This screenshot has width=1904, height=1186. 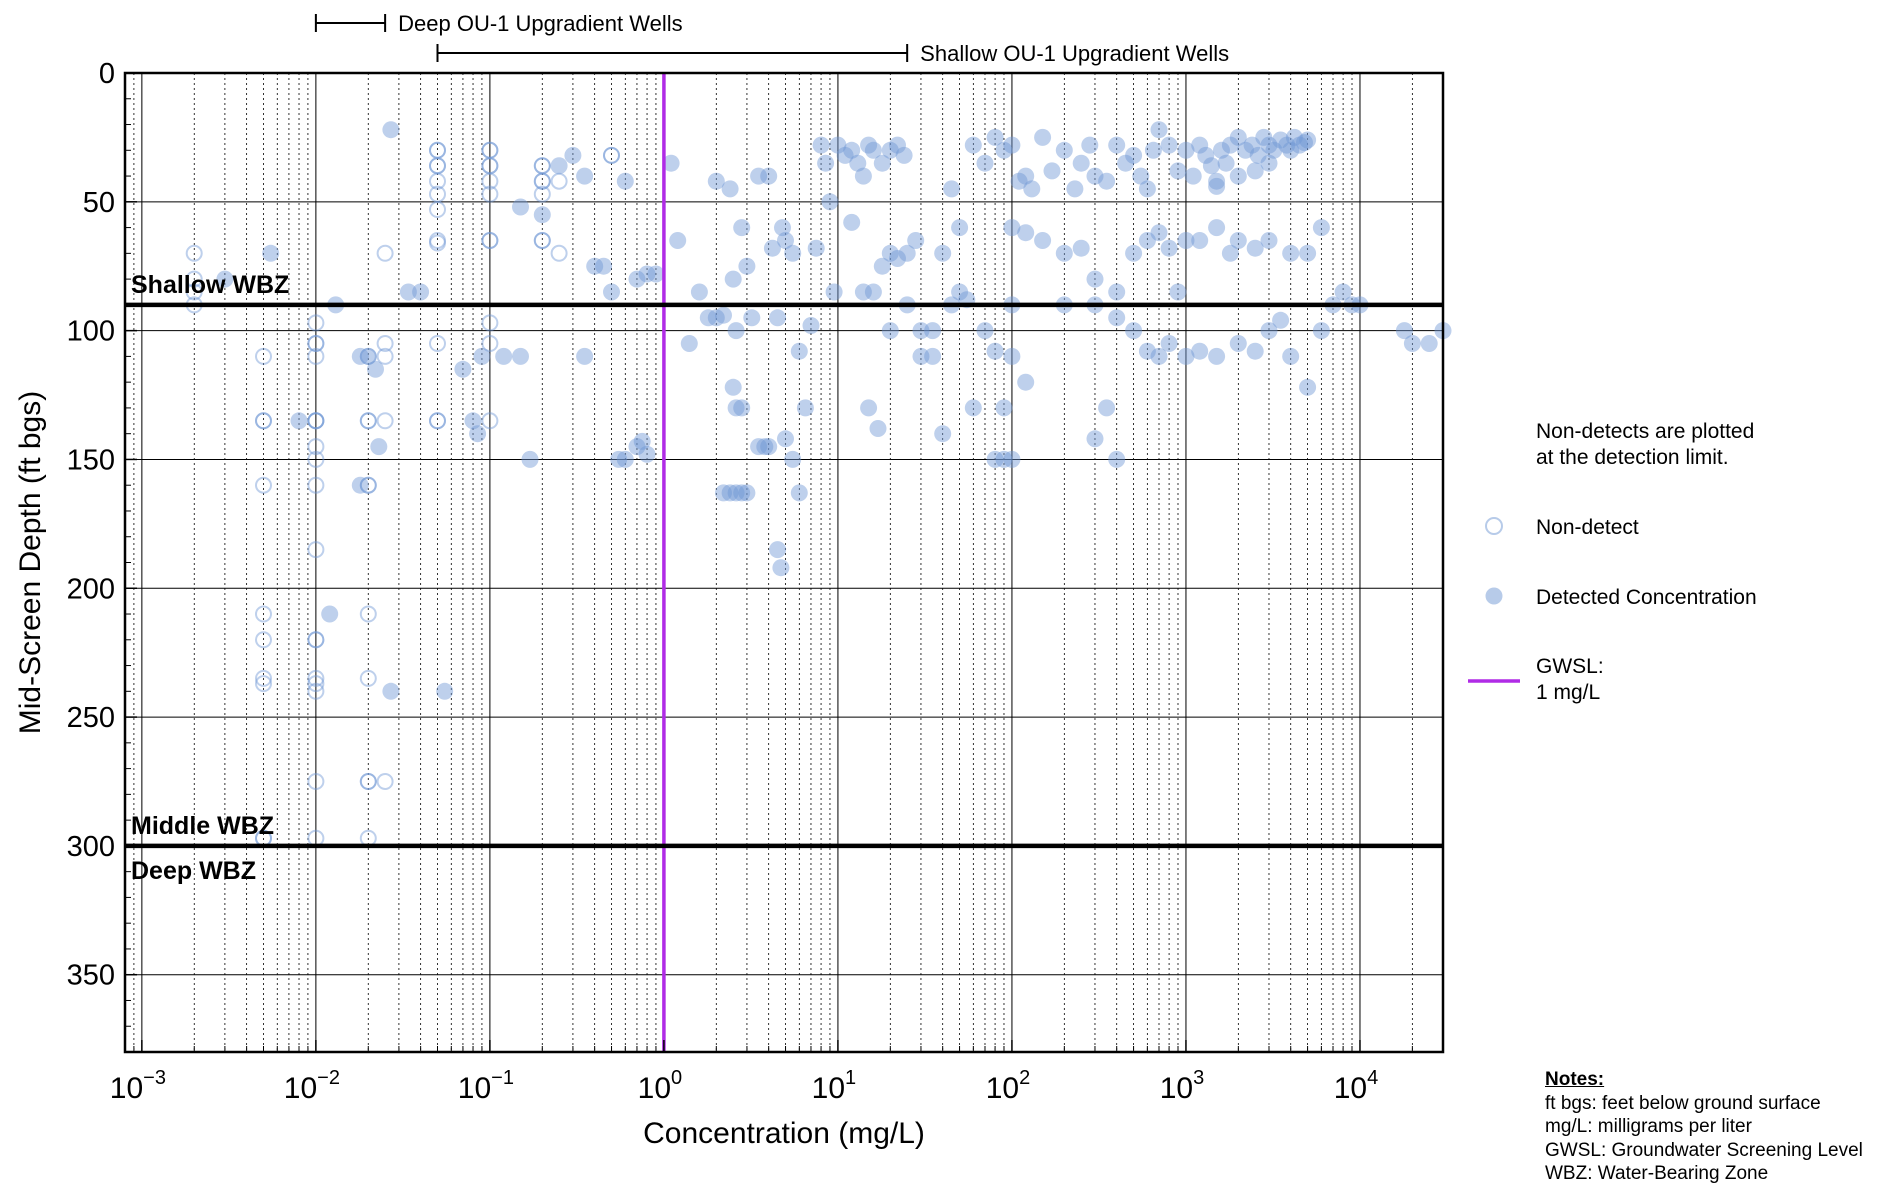 What do you see at coordinates (91, 589) in the screenshot?
I see `y-tick-label: 200` at bounding box center [91, 589].